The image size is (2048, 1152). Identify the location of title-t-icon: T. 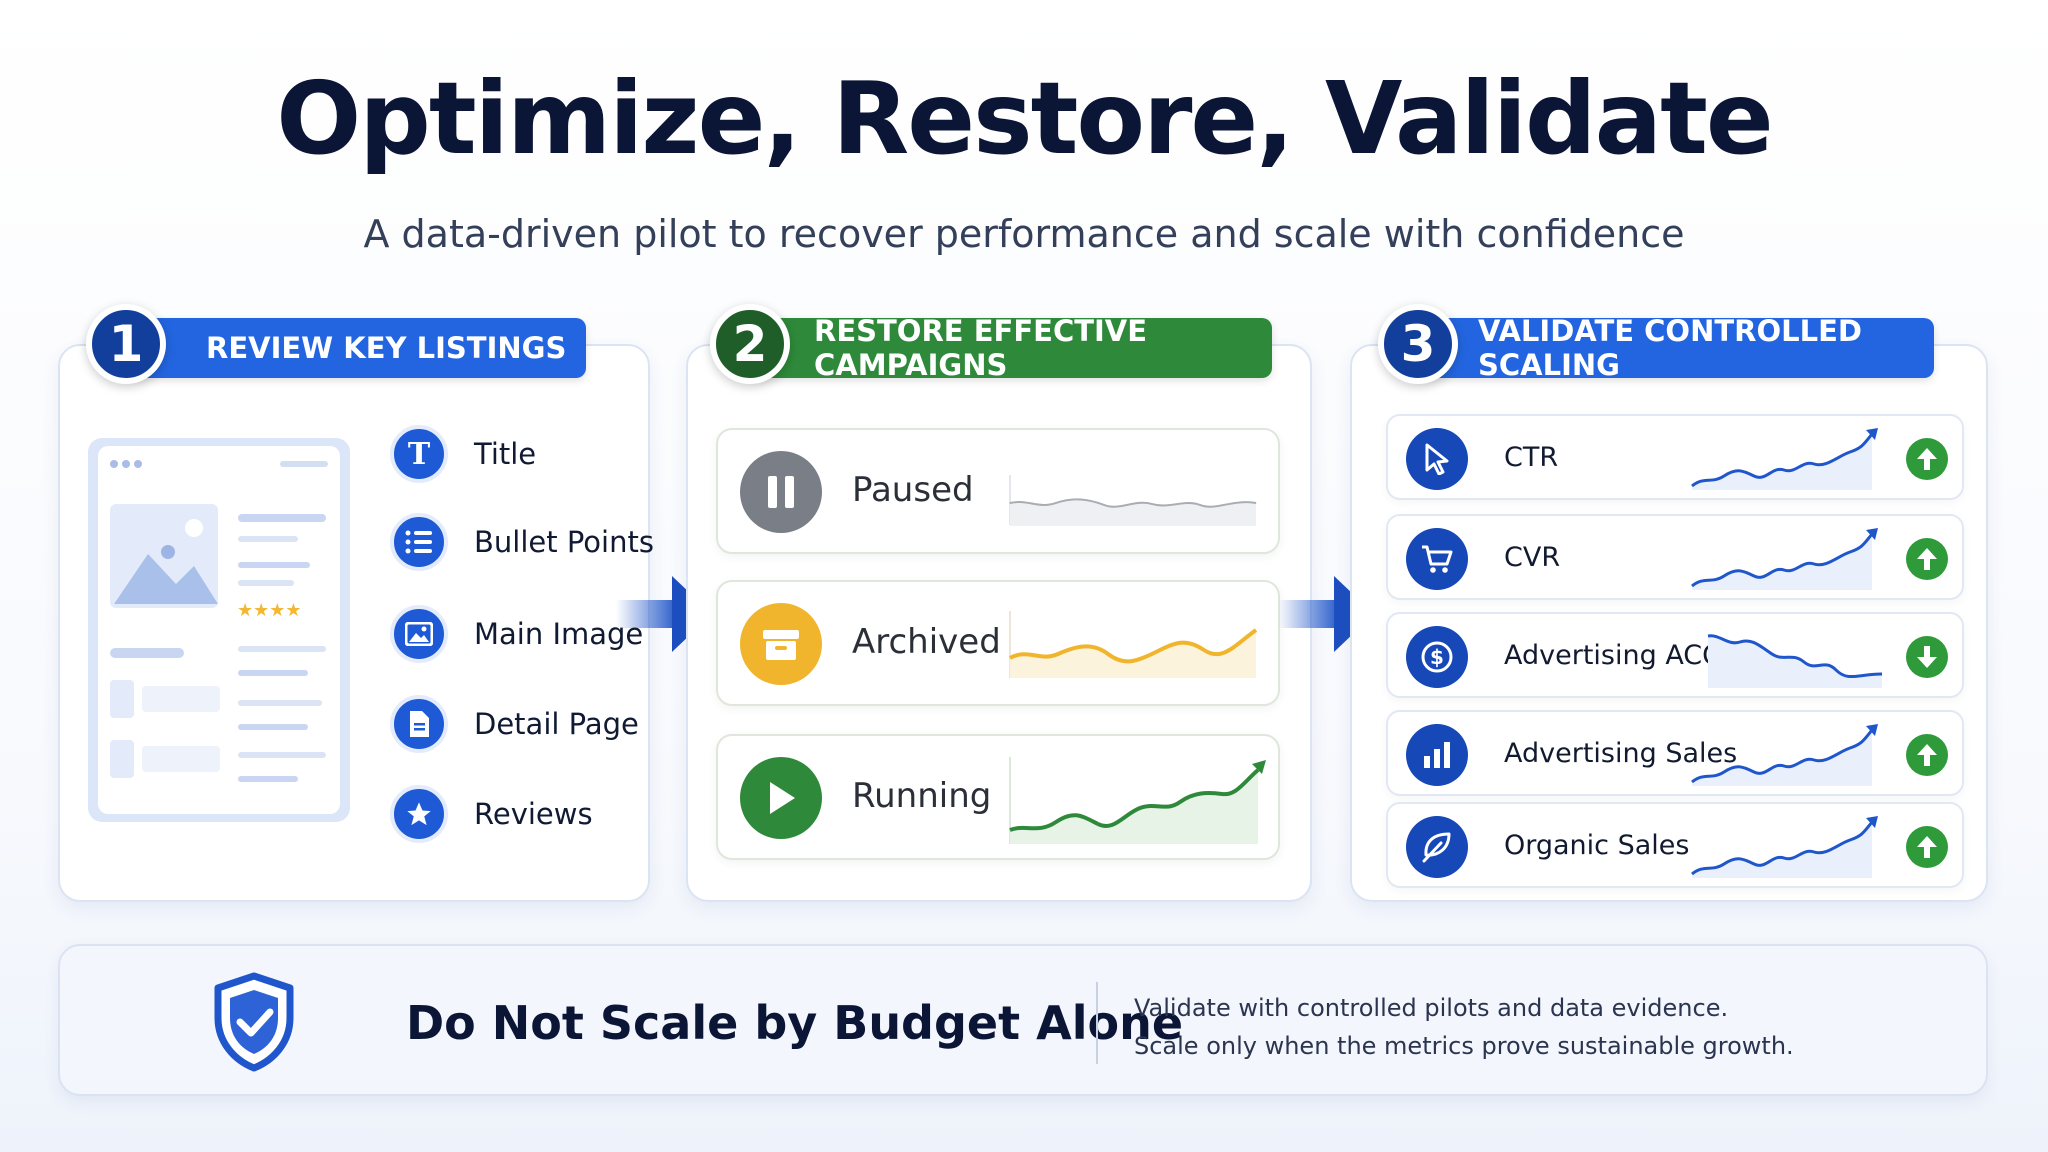
(419, 454).